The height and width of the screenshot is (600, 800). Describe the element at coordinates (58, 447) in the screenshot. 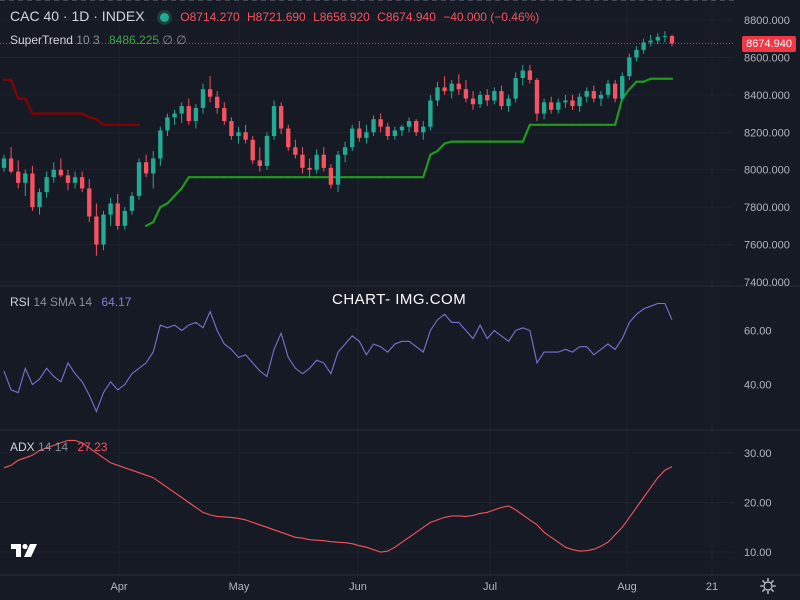

I see `adx-legend: ADX 14 14 27.23` at that location.